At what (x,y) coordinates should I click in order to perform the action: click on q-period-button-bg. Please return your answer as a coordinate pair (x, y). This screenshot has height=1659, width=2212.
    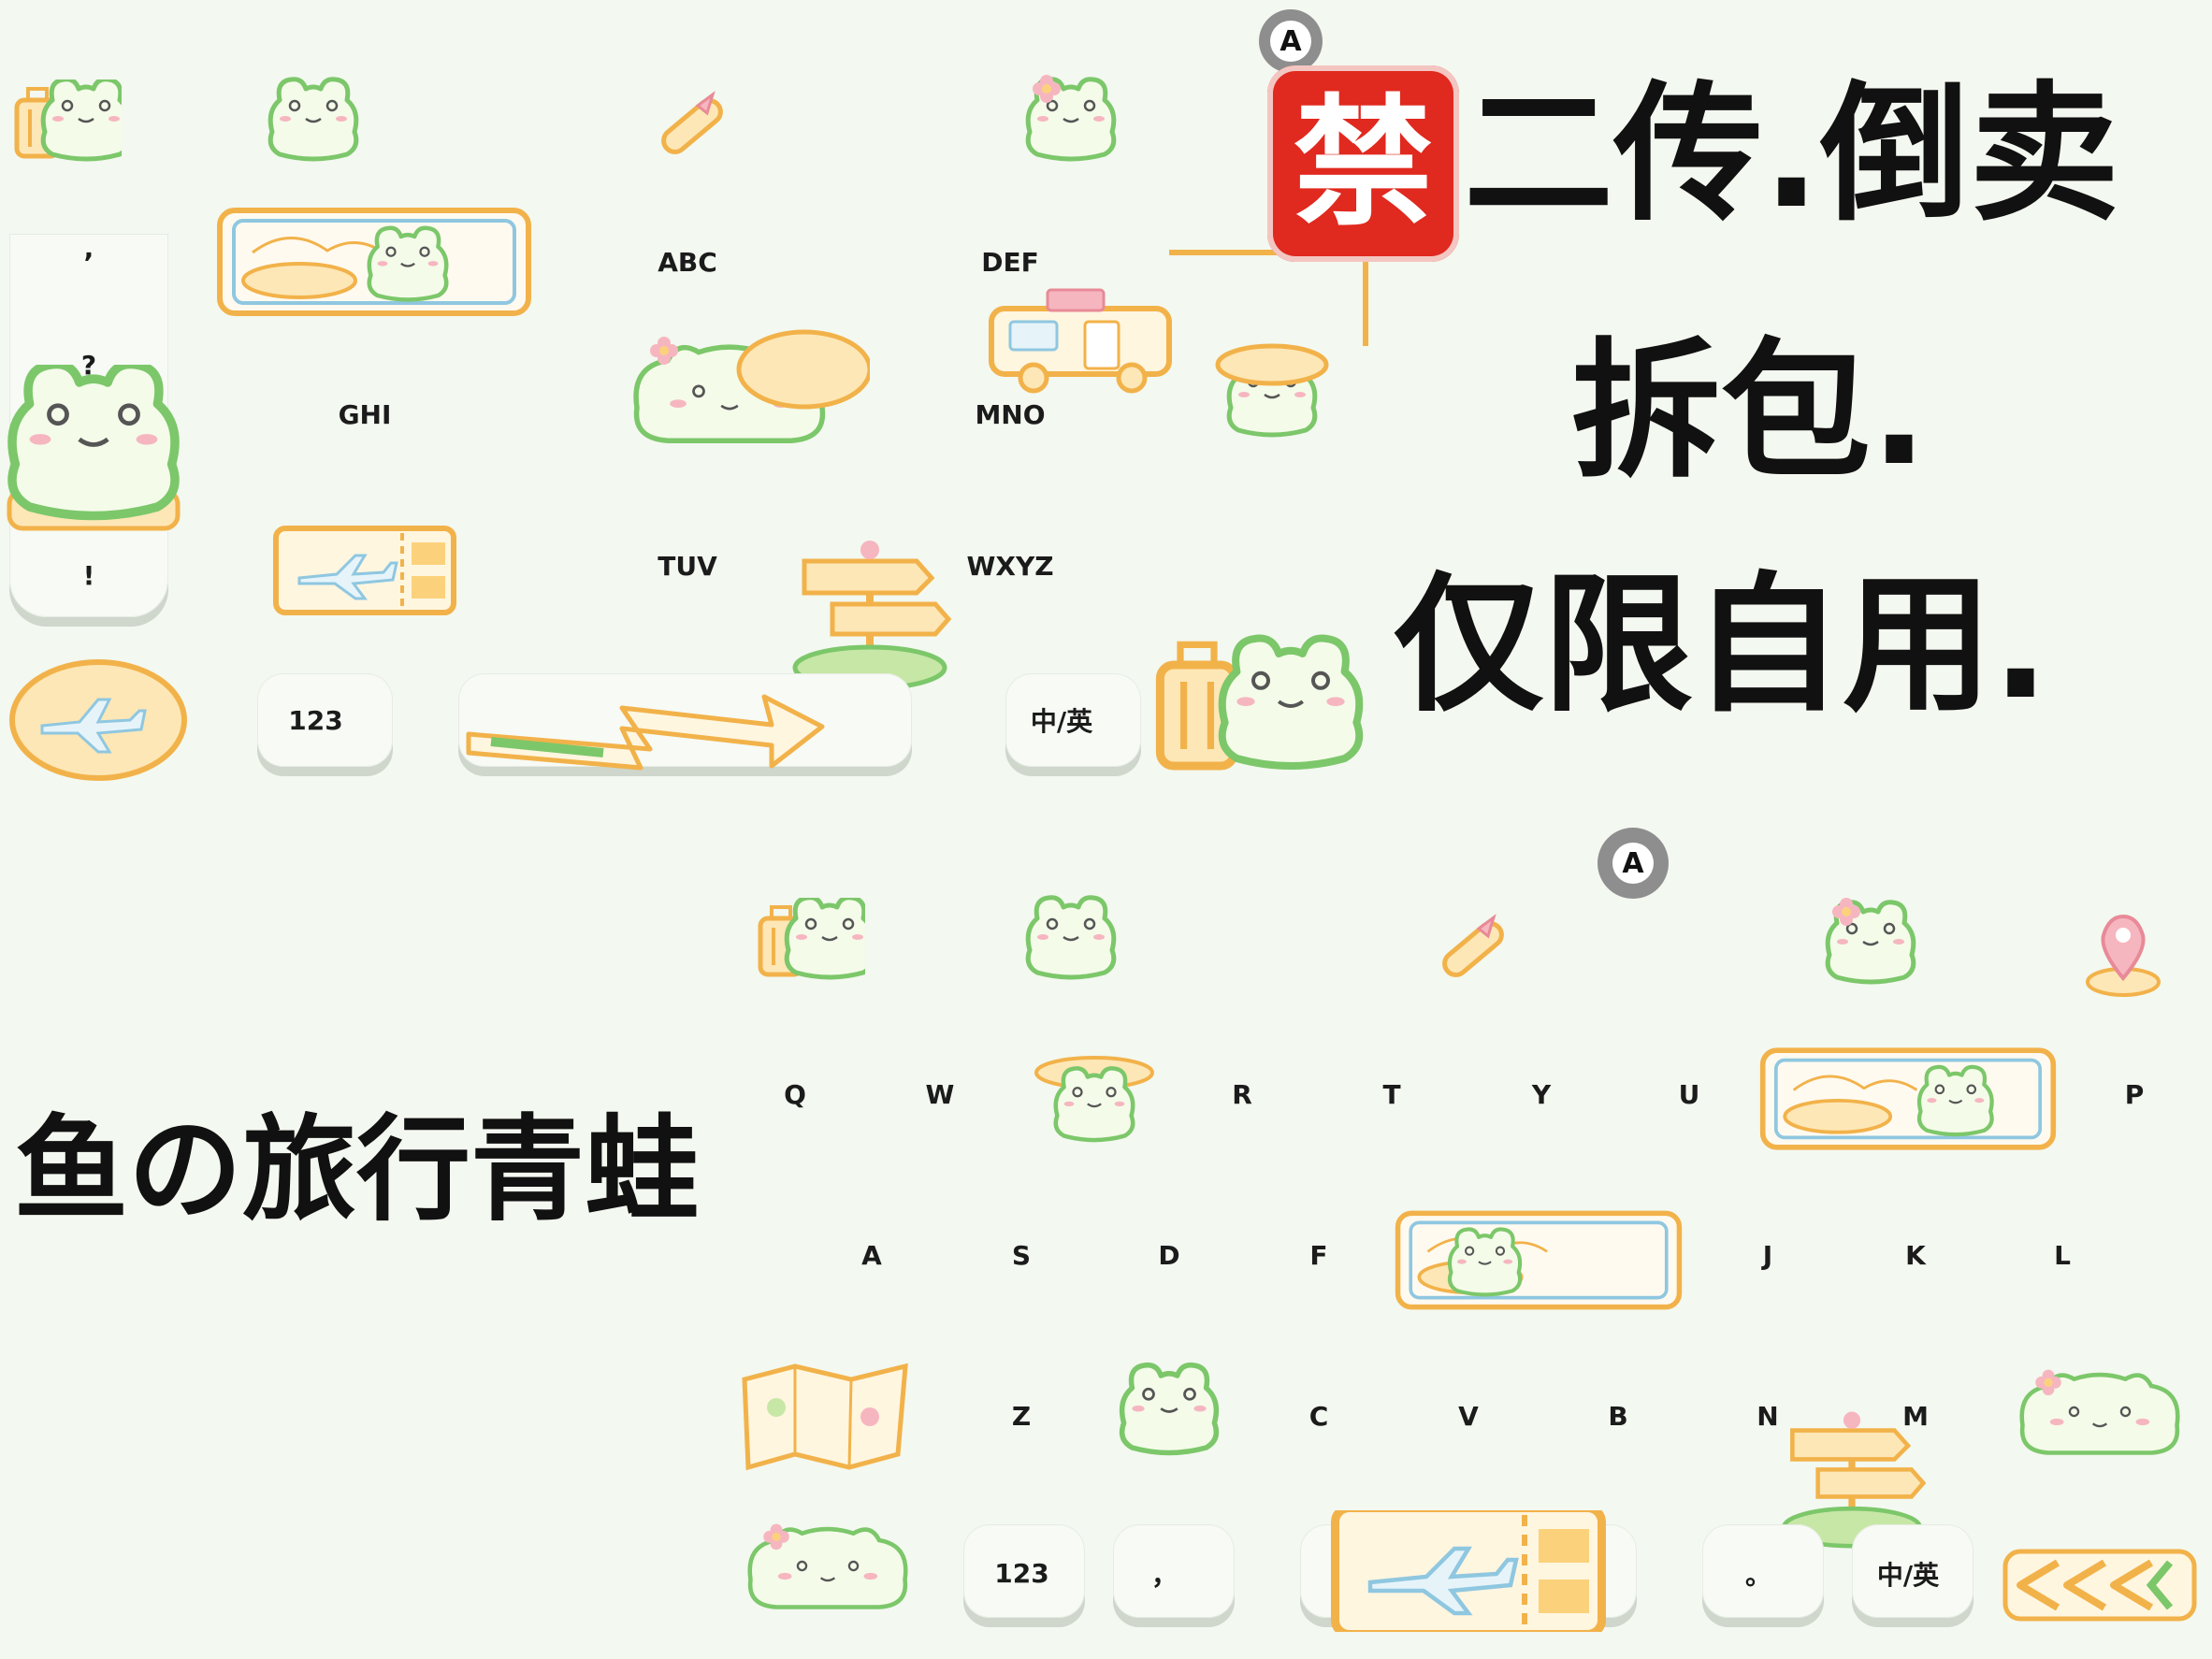
    Looking at the image, I should click on (1763, 1571).